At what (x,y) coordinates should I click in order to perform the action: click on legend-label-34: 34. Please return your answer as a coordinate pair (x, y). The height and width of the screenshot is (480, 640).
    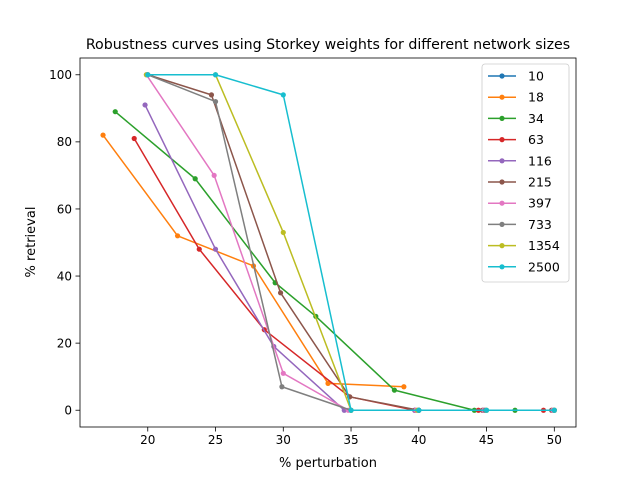
    Looking at the image, I should click on (536, 118).